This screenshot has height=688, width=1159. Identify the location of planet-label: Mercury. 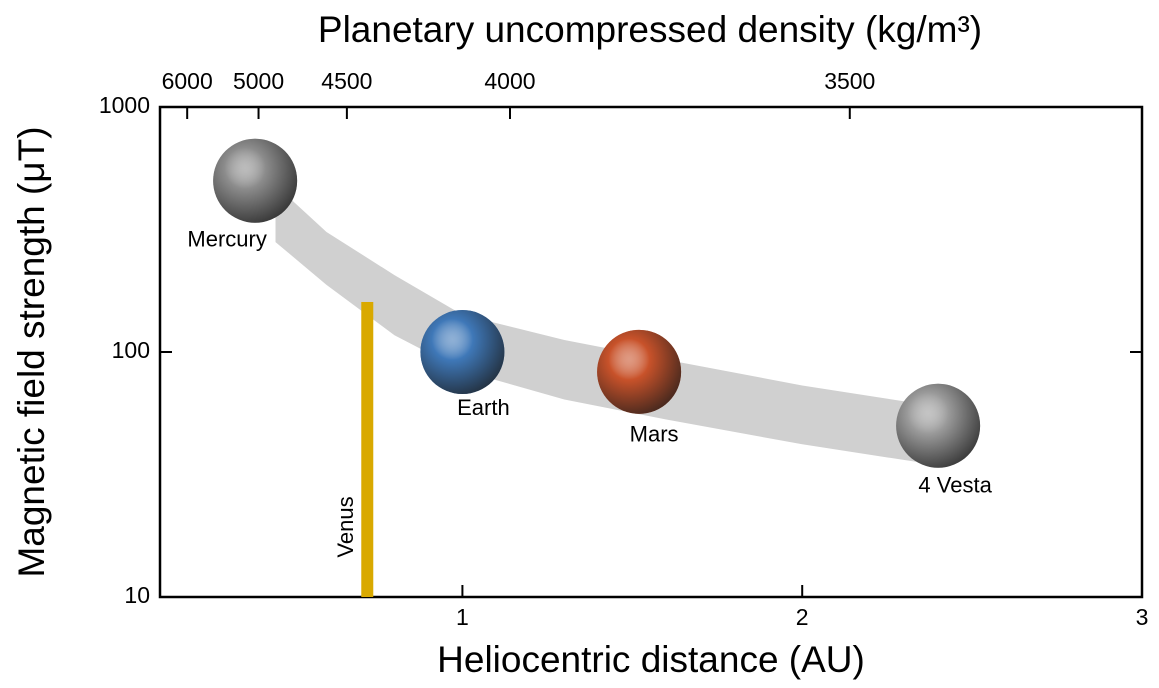
(226, 239).